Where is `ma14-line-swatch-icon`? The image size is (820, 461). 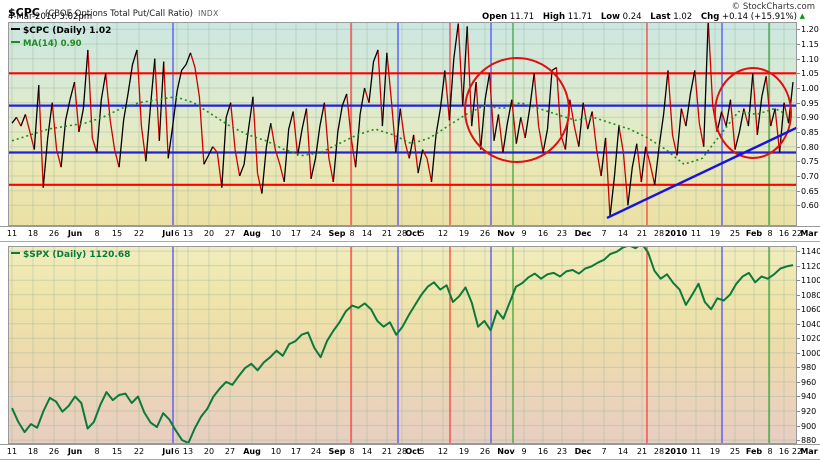
ma14-line-swatch-icon is located at coordinates (15, 41).